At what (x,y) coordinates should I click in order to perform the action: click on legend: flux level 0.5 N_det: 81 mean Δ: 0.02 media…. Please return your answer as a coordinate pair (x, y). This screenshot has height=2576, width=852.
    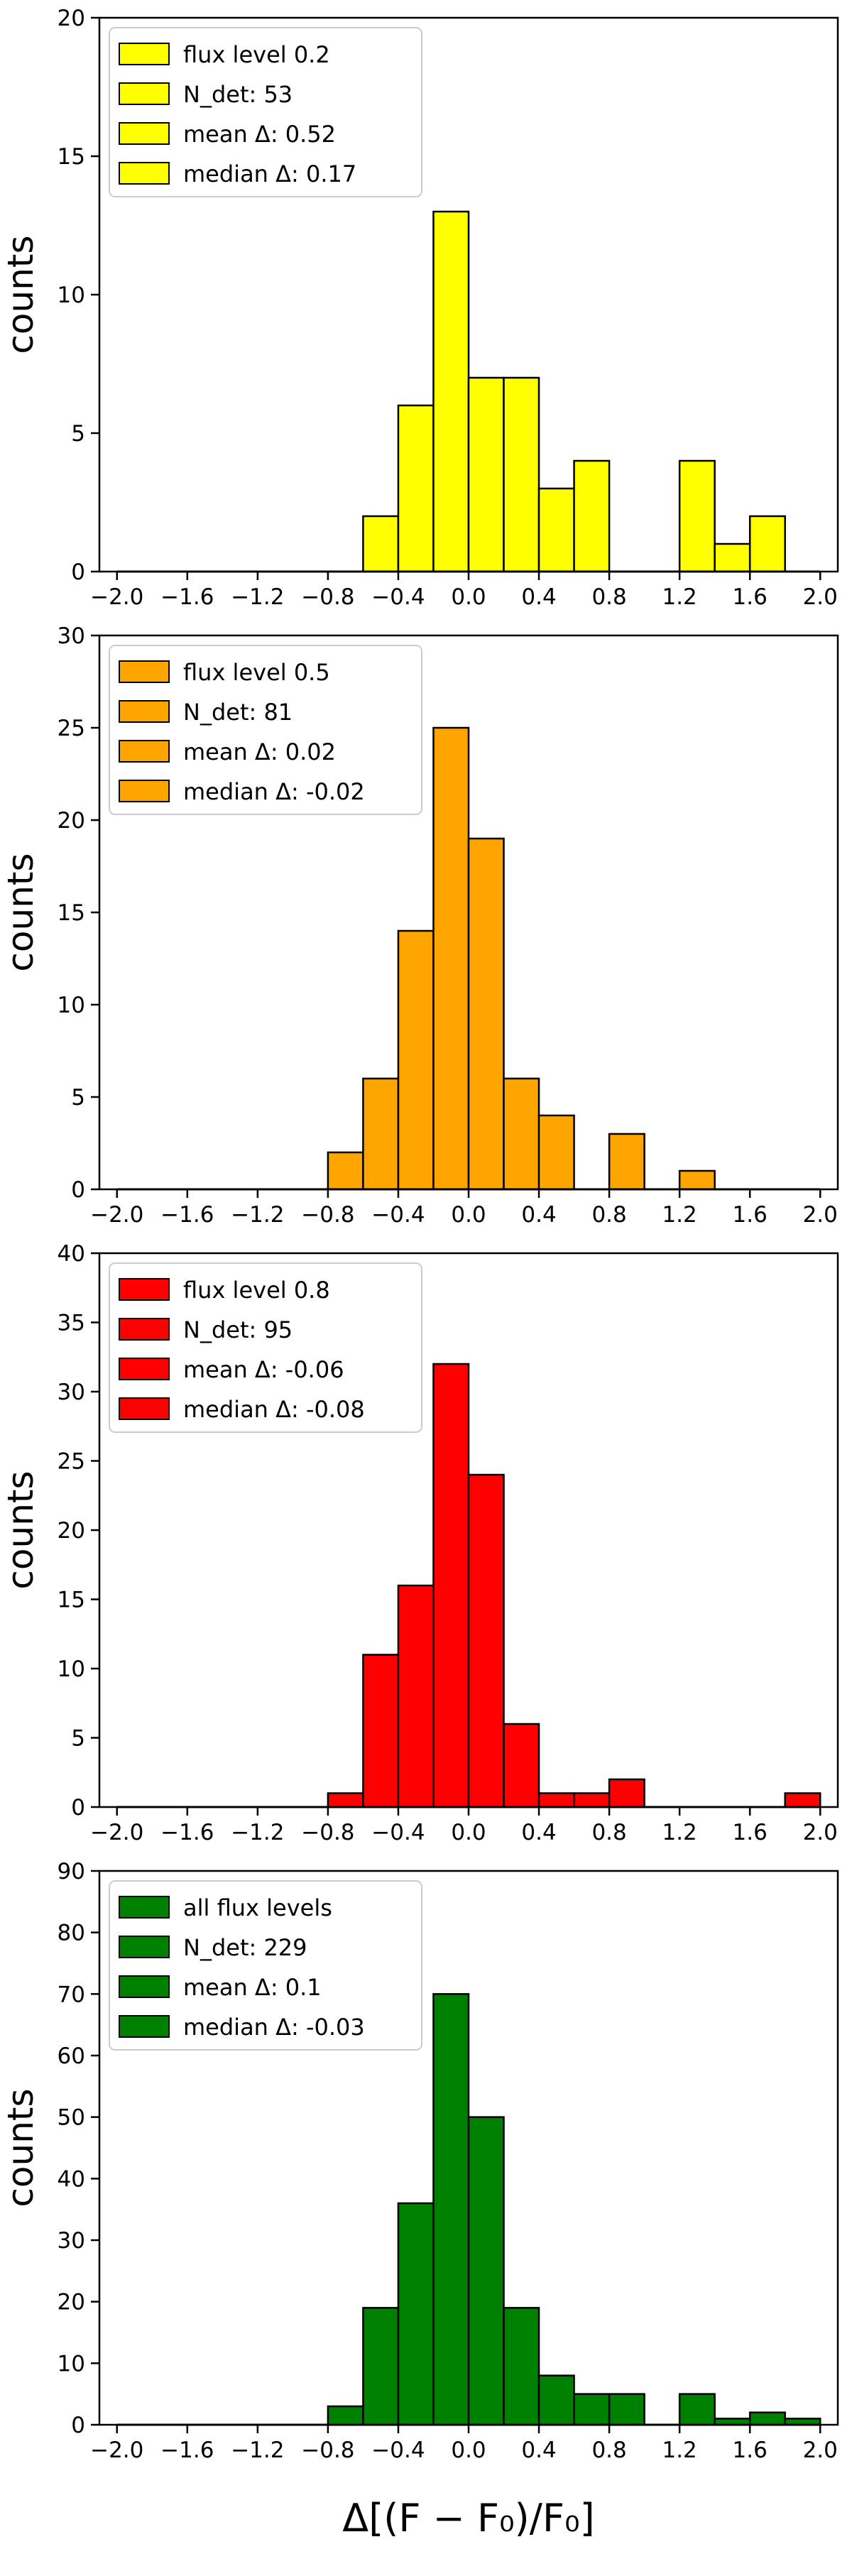
    Looking at the image, I should click on (265, 730).